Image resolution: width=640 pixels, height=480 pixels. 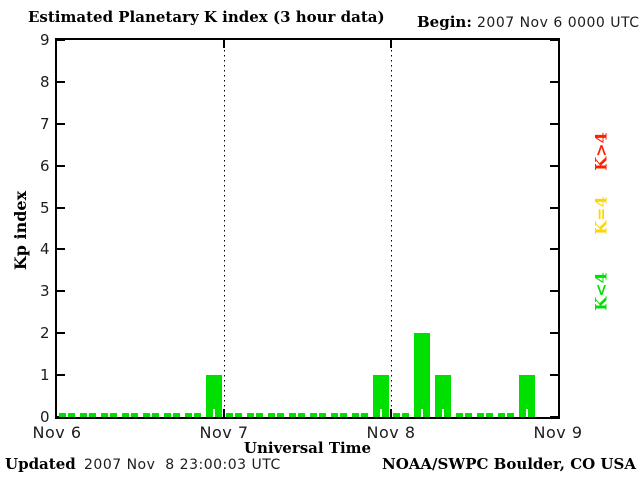 I want to click on y-tick-label: 4, so click(x=44, y=249).